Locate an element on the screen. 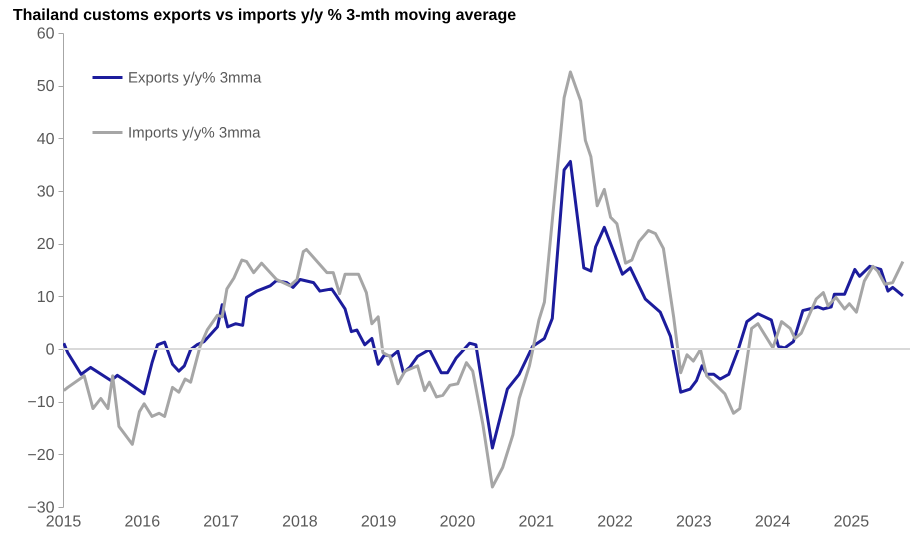 The width and height of the screenshot is (912, 545). x-tick-label: 2020 is located at coordinates (458, 522).